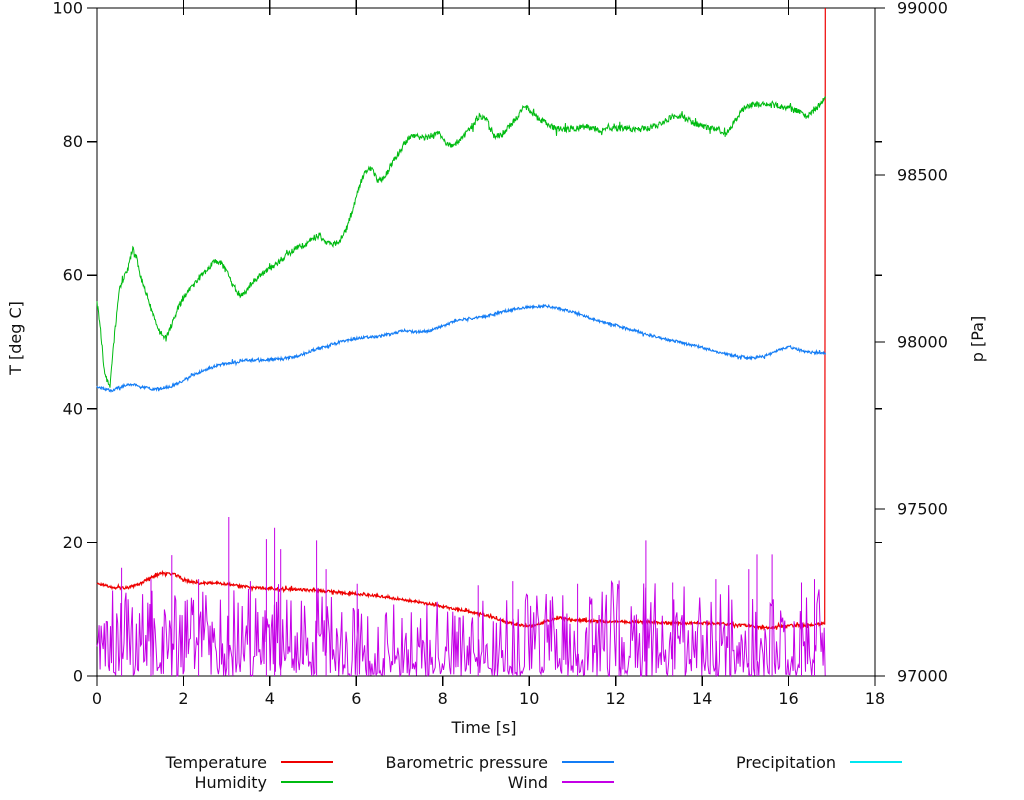 This screenshot has height=800, width=1024. I want to click on legend-entry-precipitation: Precipitation, so click(819, 762).